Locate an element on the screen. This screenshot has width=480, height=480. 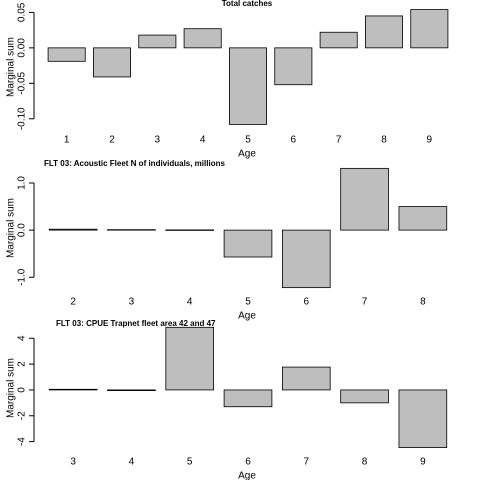
y-tick-label: -0.05 is located at coordinates (22, 82).